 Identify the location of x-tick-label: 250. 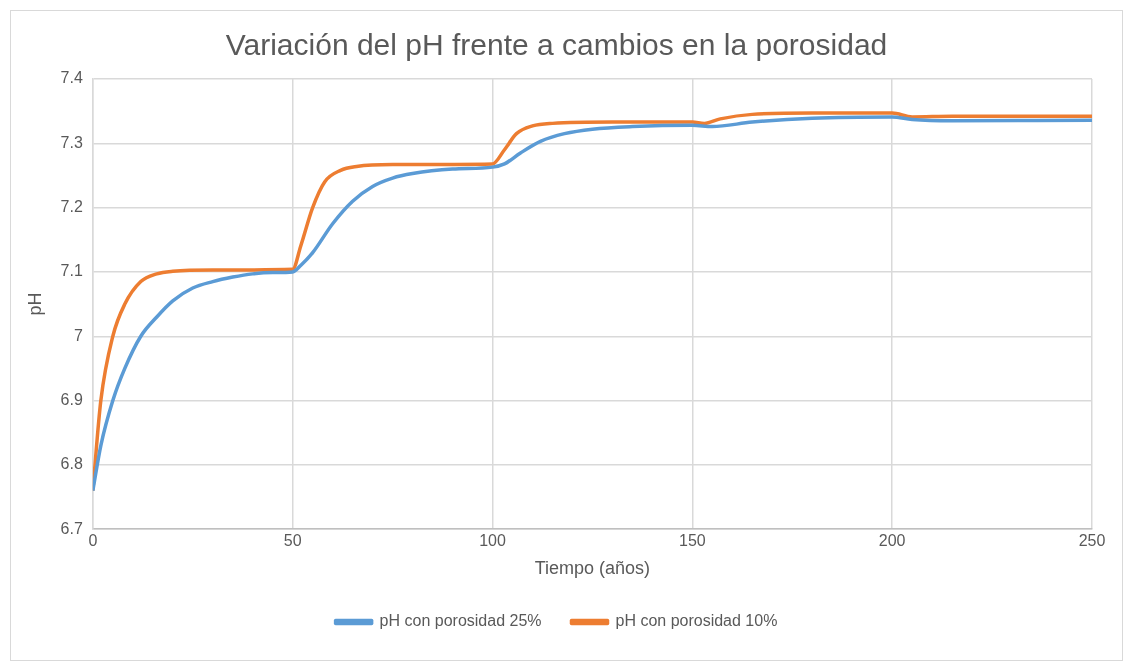
(1092, 541).